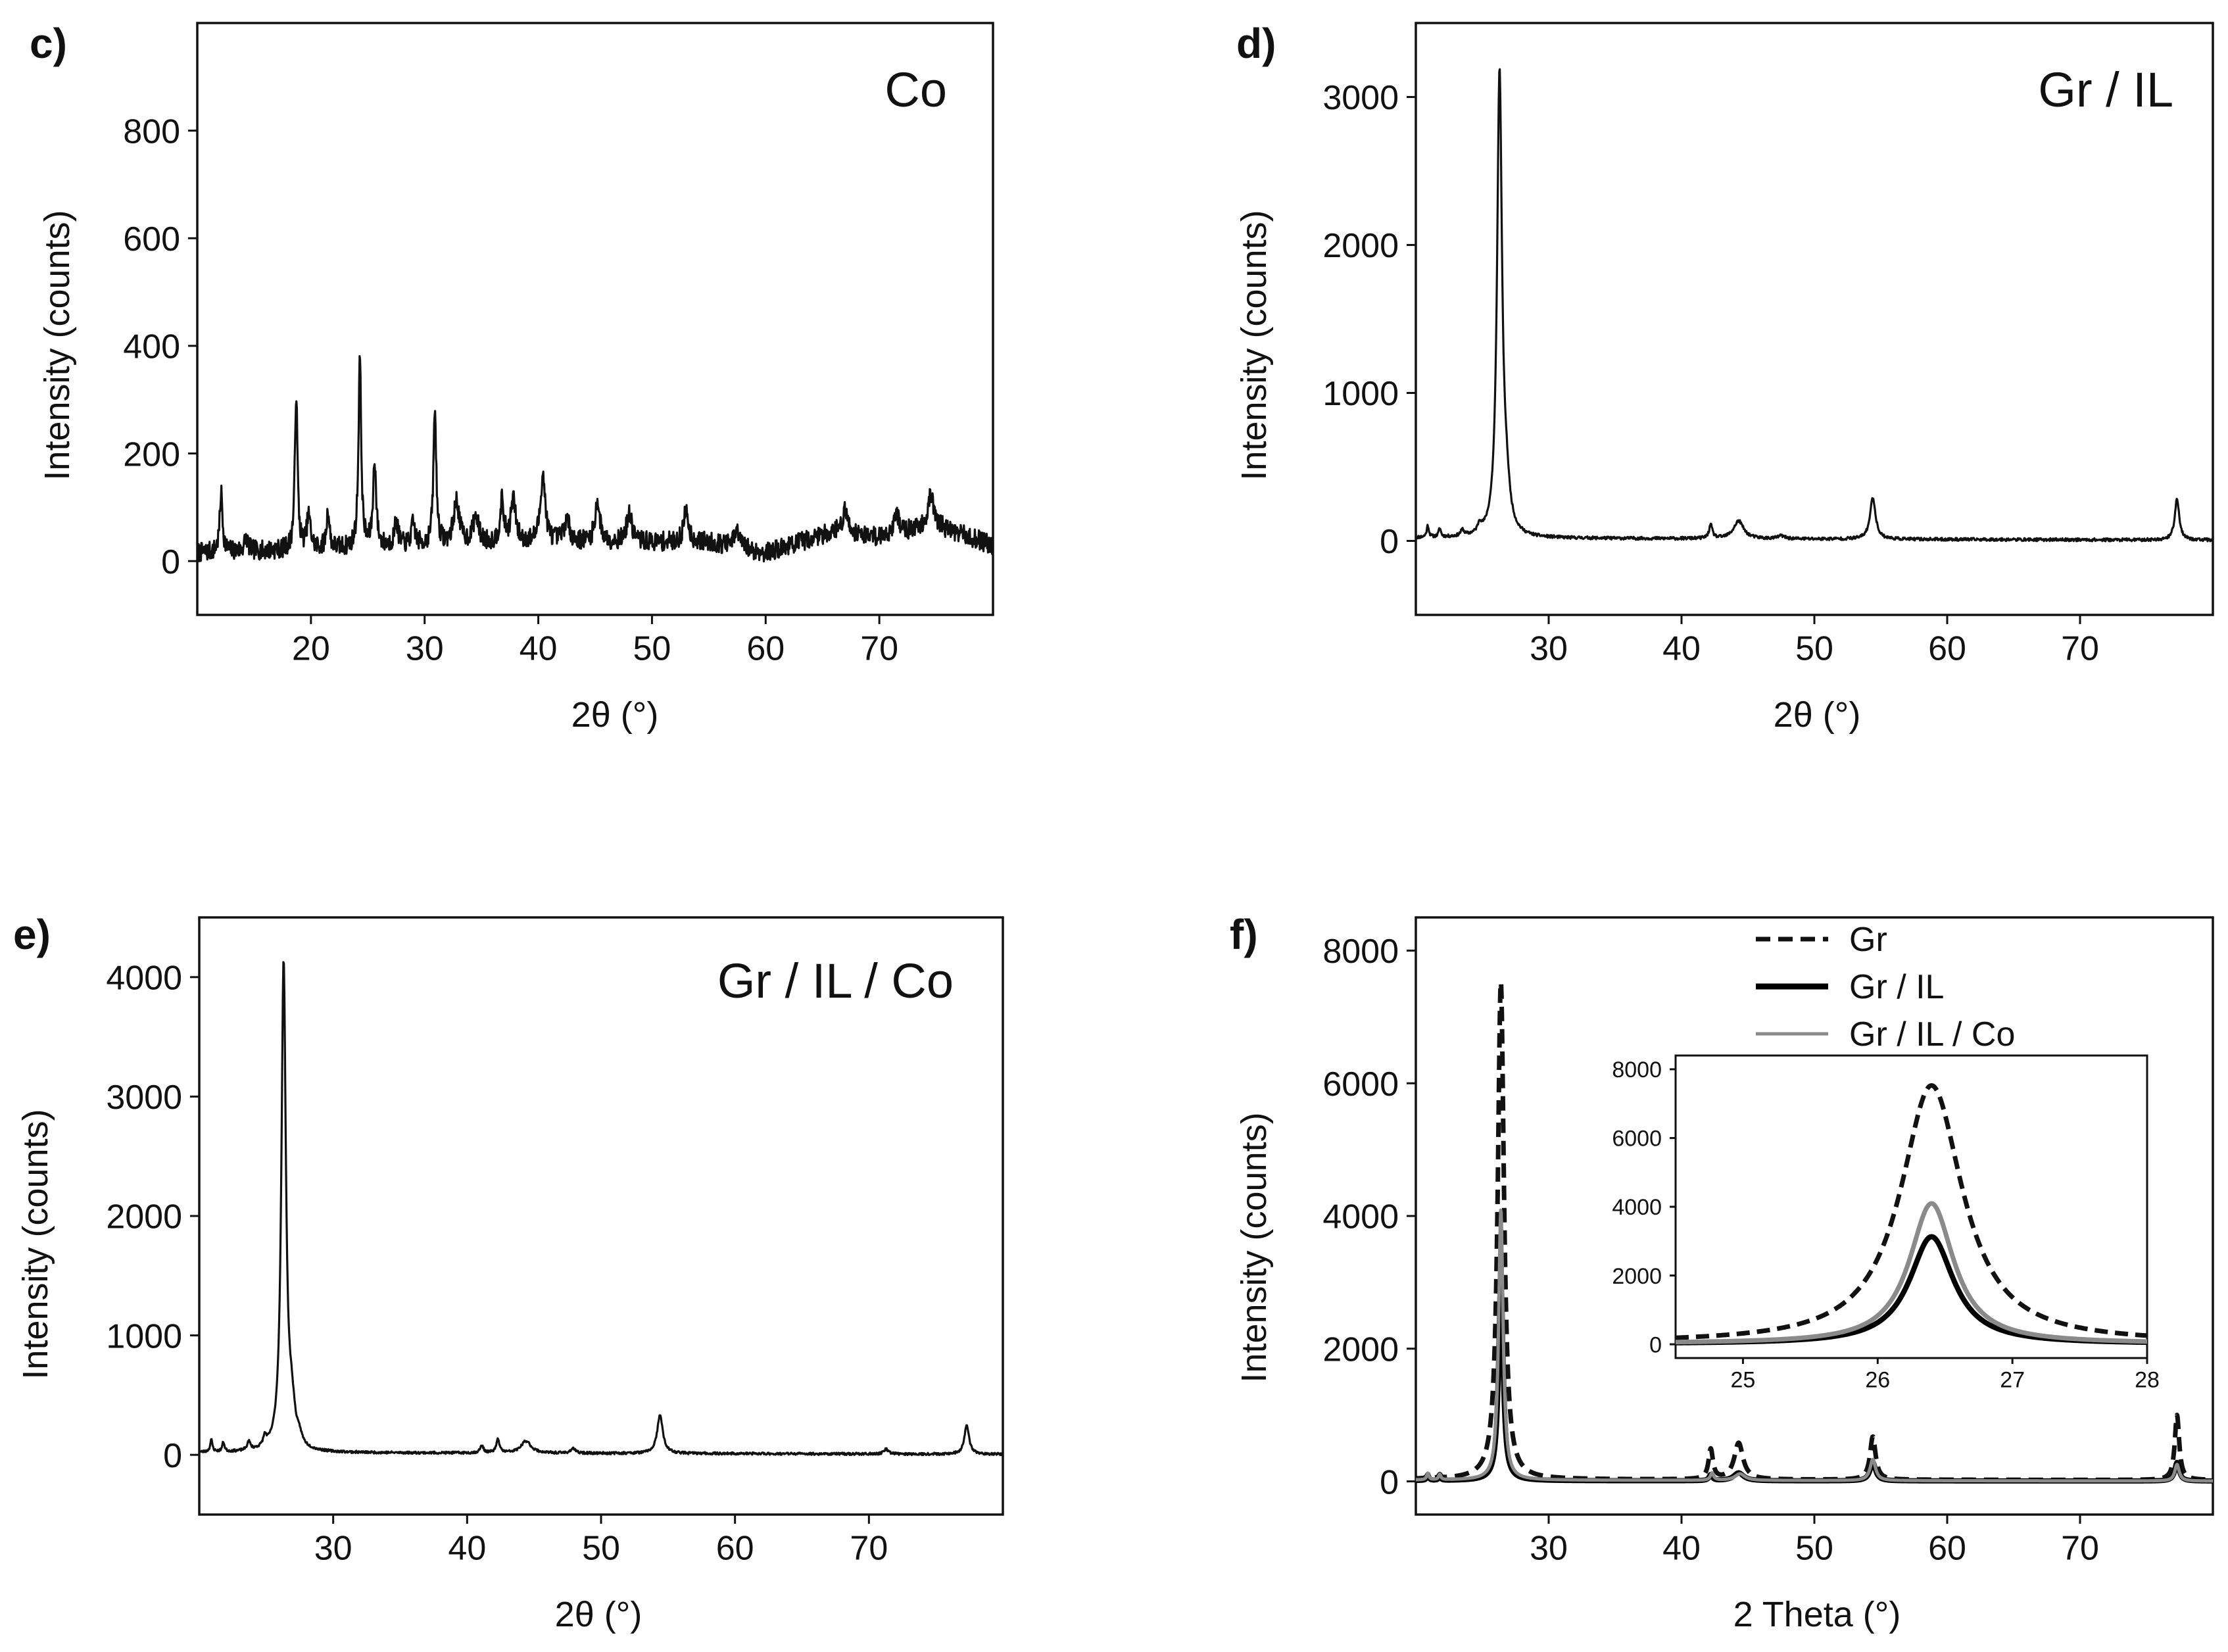 The width and height of the screenshot is (2228, 1652). What do you see at coordinates (1637, 1276) in the screenshot?
I see `inset-y-tick-label: 2000` at bounding box center [1637, 1276].